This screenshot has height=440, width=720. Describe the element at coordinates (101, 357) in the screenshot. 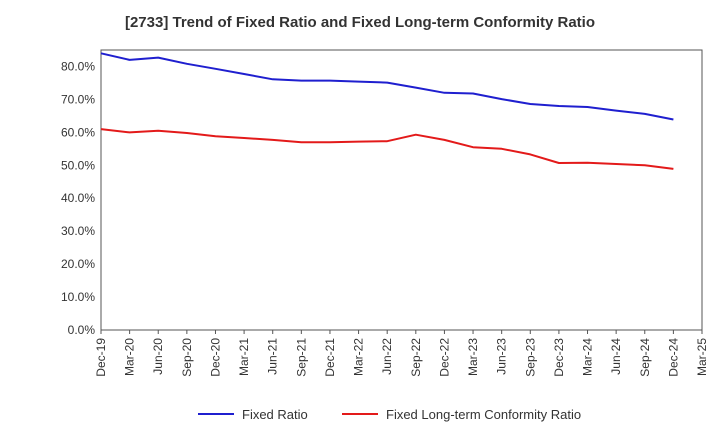

I see `x-tick-label: Dec-19` at that location.